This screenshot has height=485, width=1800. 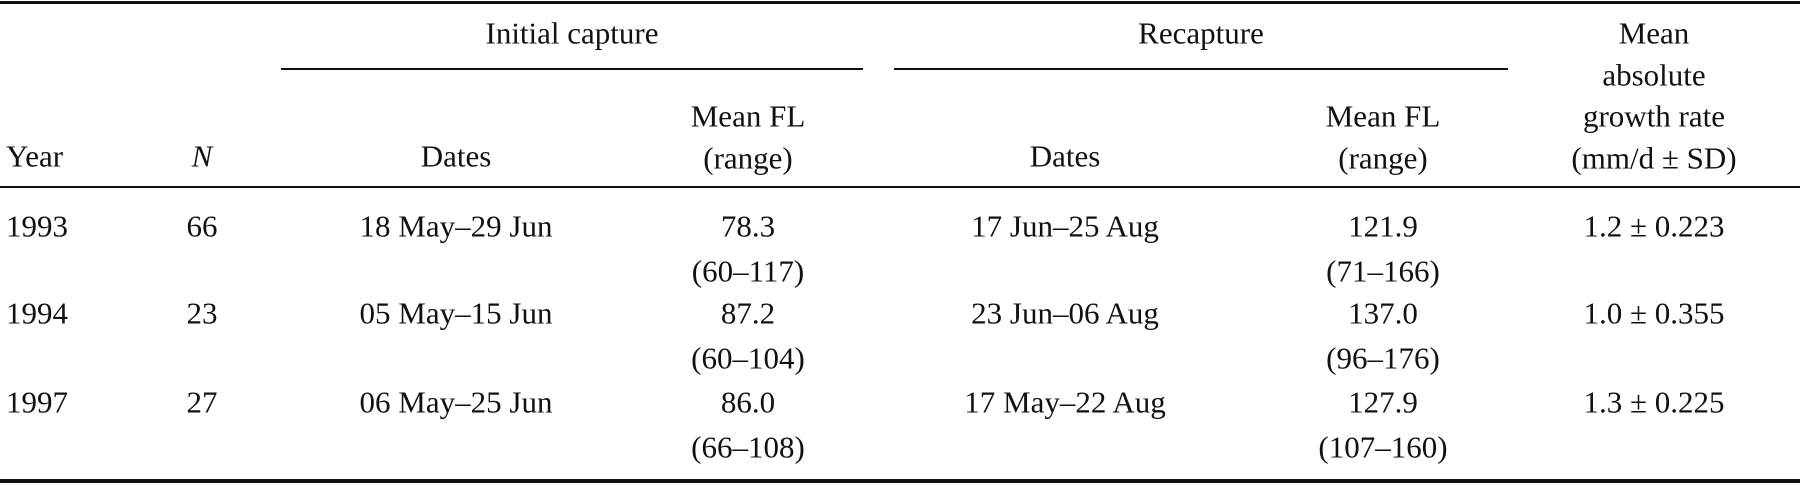 What do you see at coordinates (202, 313) in the screenshot?
I see `cell-n: 23` at bounding box center [202, 313].